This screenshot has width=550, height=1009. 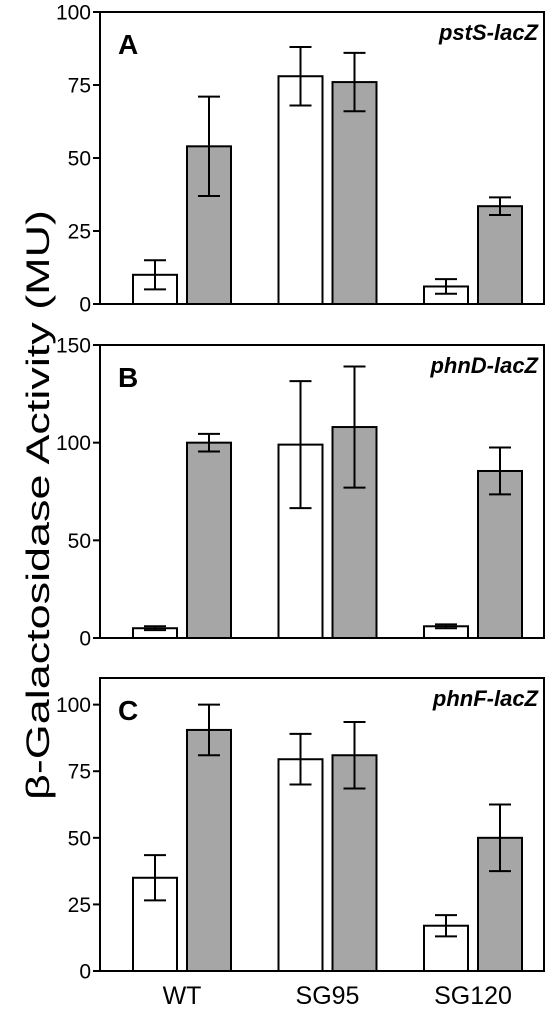 What do you see at coordinates (38, 505) in the screenshot?
I see `y-axis-label: β-Galactosidase Activity (MU)` at bounding box center [38, 505].